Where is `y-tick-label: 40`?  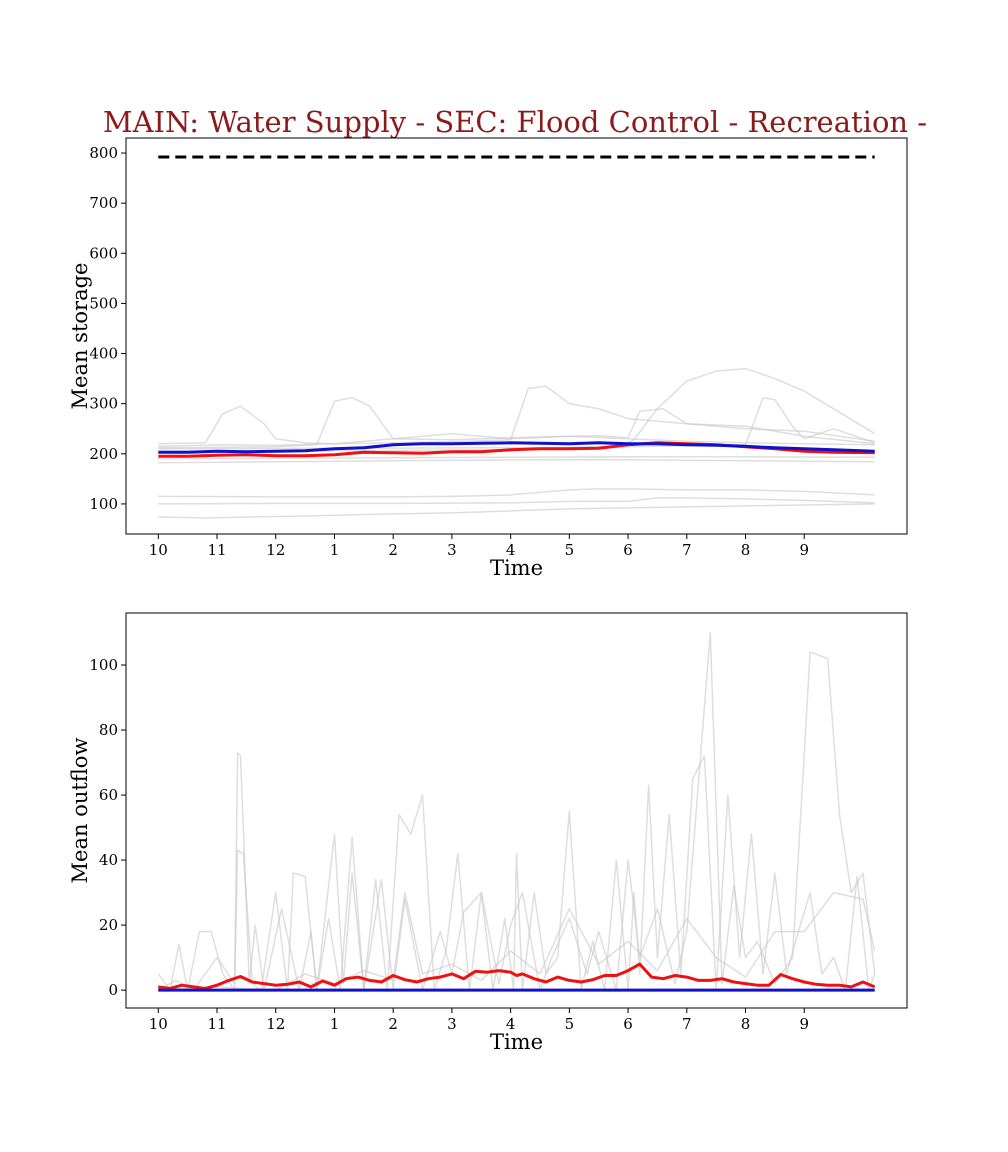 y-tick-label: 40 is located at coordinates (108, 860).